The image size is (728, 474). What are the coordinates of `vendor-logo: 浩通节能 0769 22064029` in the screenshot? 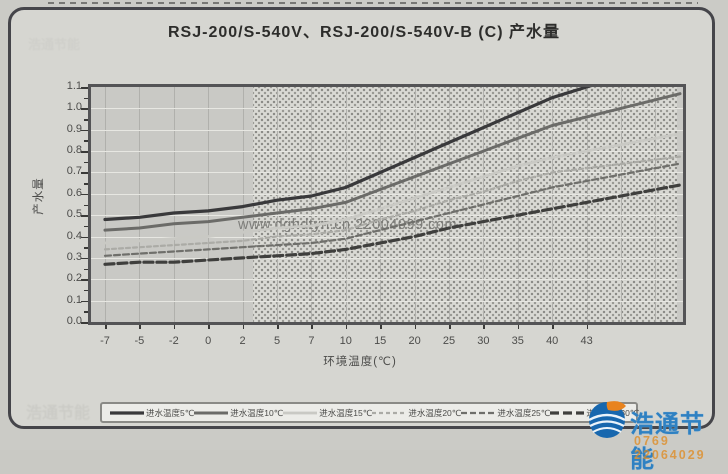 It's located at (657, 434).